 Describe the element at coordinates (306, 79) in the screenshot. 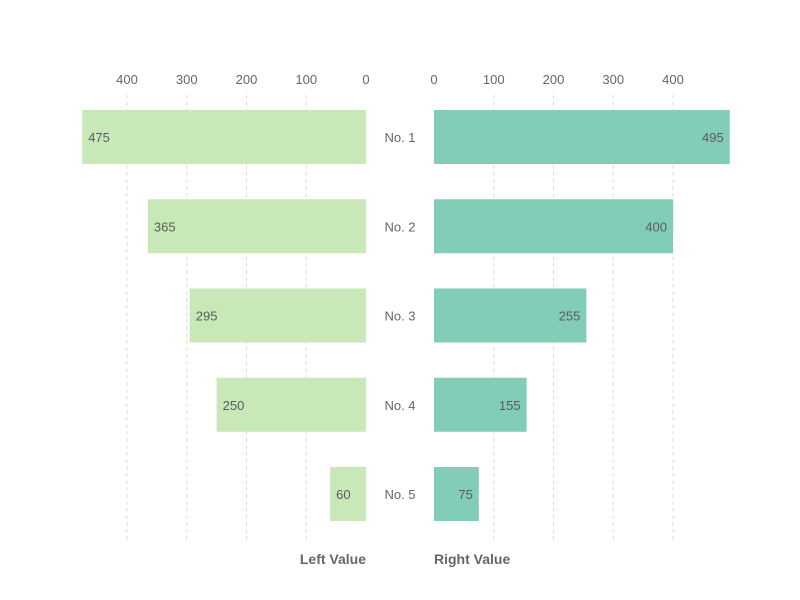

I see `left-tick-label: 100` at that location.